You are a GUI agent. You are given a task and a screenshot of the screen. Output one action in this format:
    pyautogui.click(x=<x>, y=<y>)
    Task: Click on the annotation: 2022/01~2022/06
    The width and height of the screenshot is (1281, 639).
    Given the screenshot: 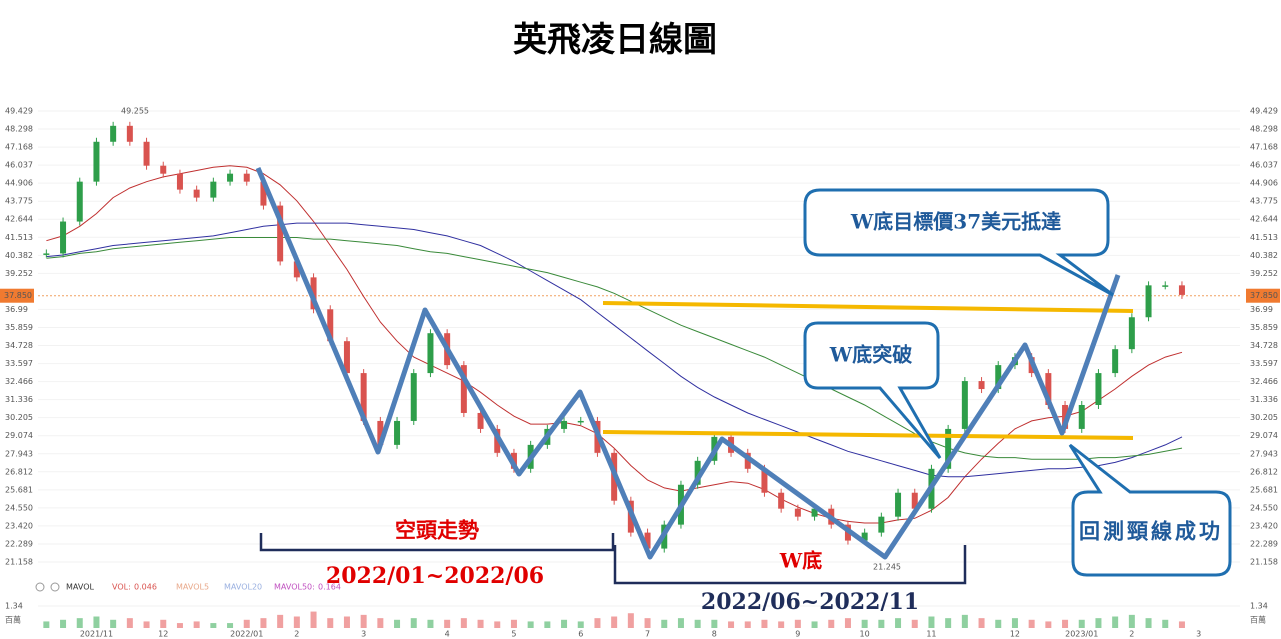 What is the action you would take?
    pyautogui.click(x=435, y=576)
    